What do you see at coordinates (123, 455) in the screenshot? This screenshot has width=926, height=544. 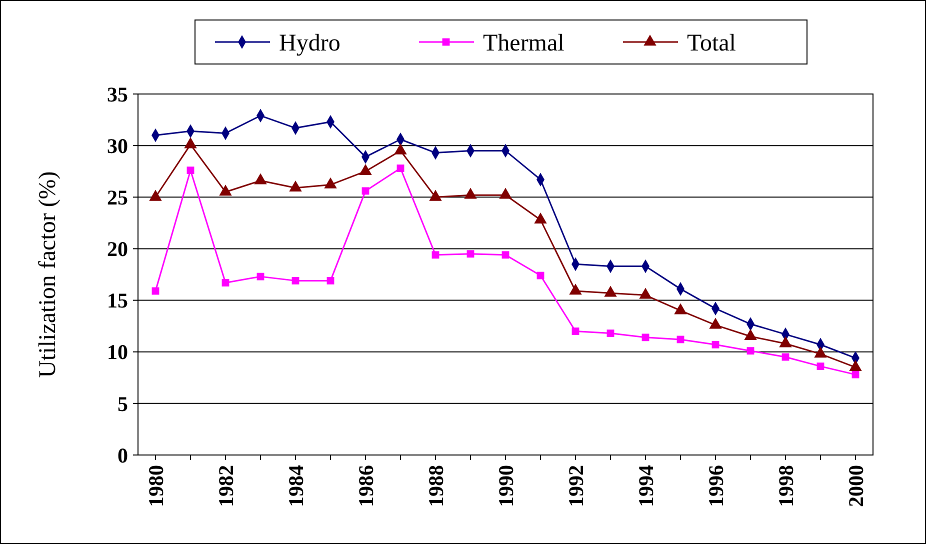 I see `y-tick-label: 0` at bounding box center [123, 455].